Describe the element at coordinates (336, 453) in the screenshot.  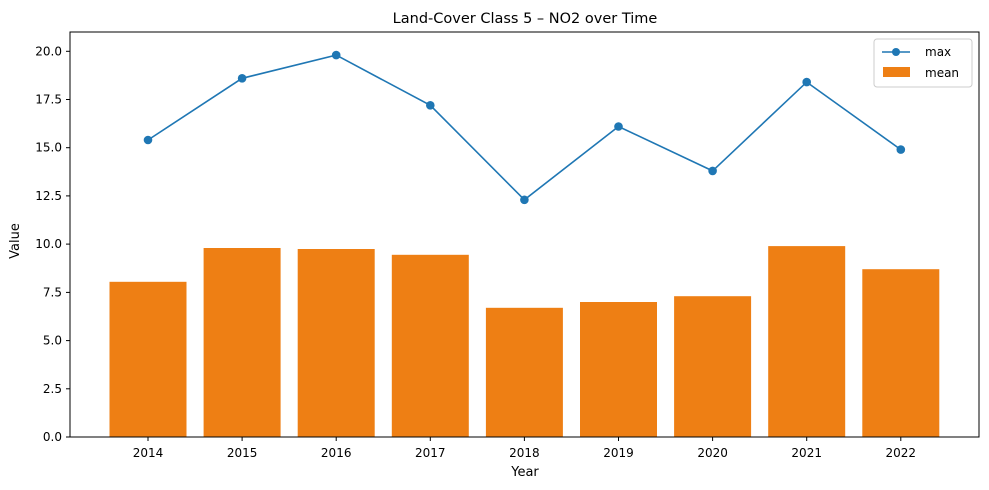
I see `x-tick-label: 2016` at that location.